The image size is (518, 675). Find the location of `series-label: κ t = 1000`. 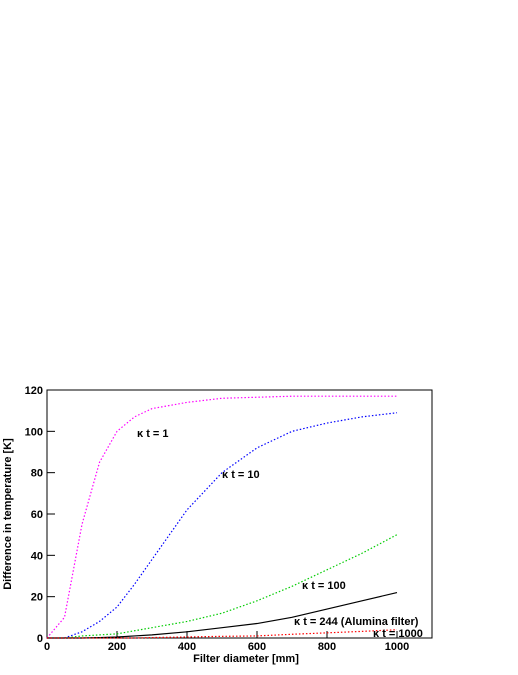

series-label: κ t = 1000 is located at coordinates (398, 634).